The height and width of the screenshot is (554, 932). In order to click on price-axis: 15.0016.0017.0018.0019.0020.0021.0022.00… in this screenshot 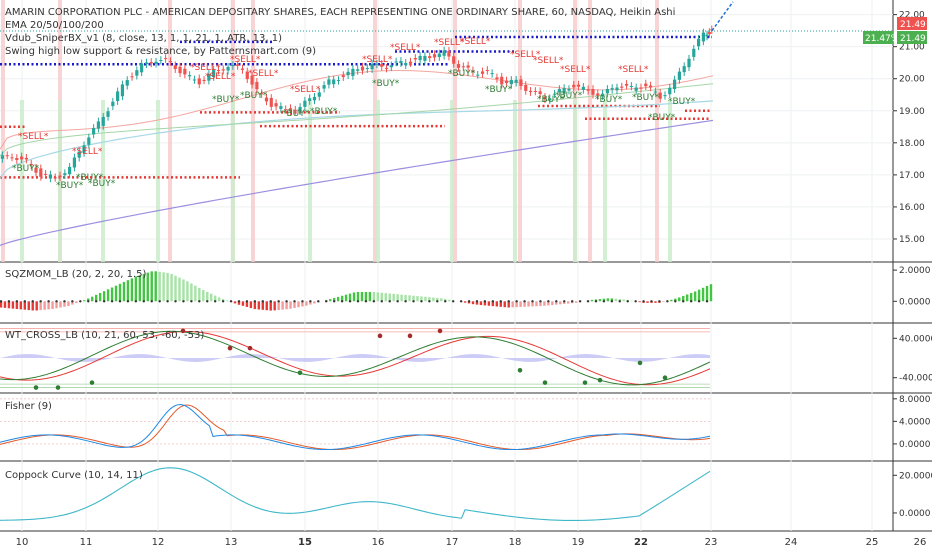, I will do `click(912, 265)`.